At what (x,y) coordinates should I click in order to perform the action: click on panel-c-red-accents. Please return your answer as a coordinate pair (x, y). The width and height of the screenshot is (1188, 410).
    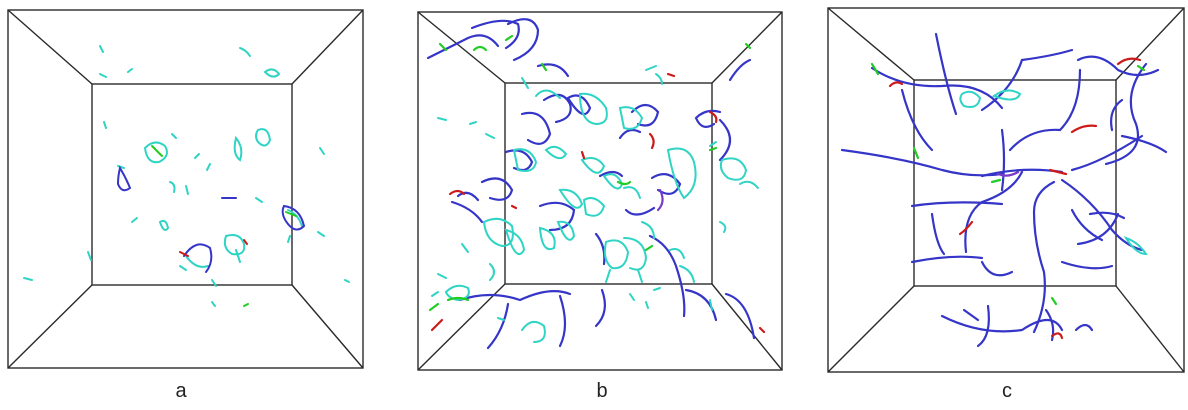
    Looking at the image, I should click on (1015, 198).